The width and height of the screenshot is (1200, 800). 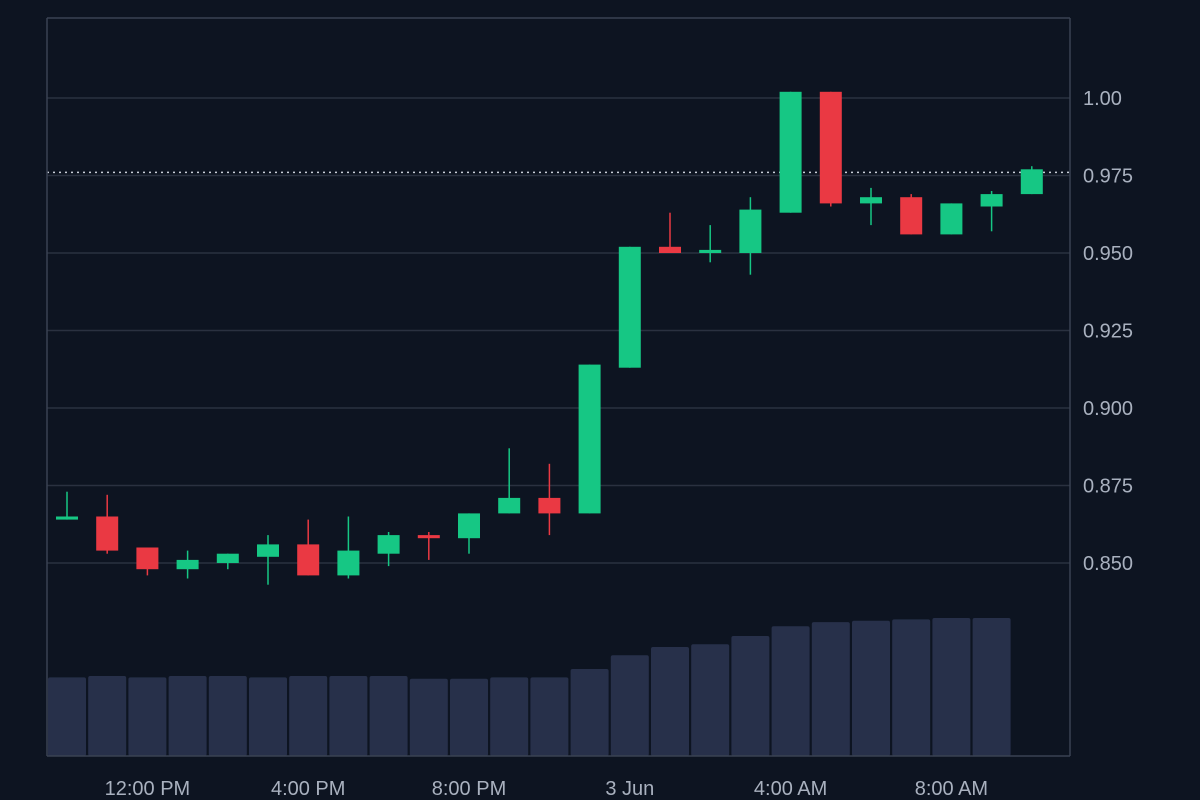 I want to click on y-tick-label: 0.900, so click(x=1108, y=409).